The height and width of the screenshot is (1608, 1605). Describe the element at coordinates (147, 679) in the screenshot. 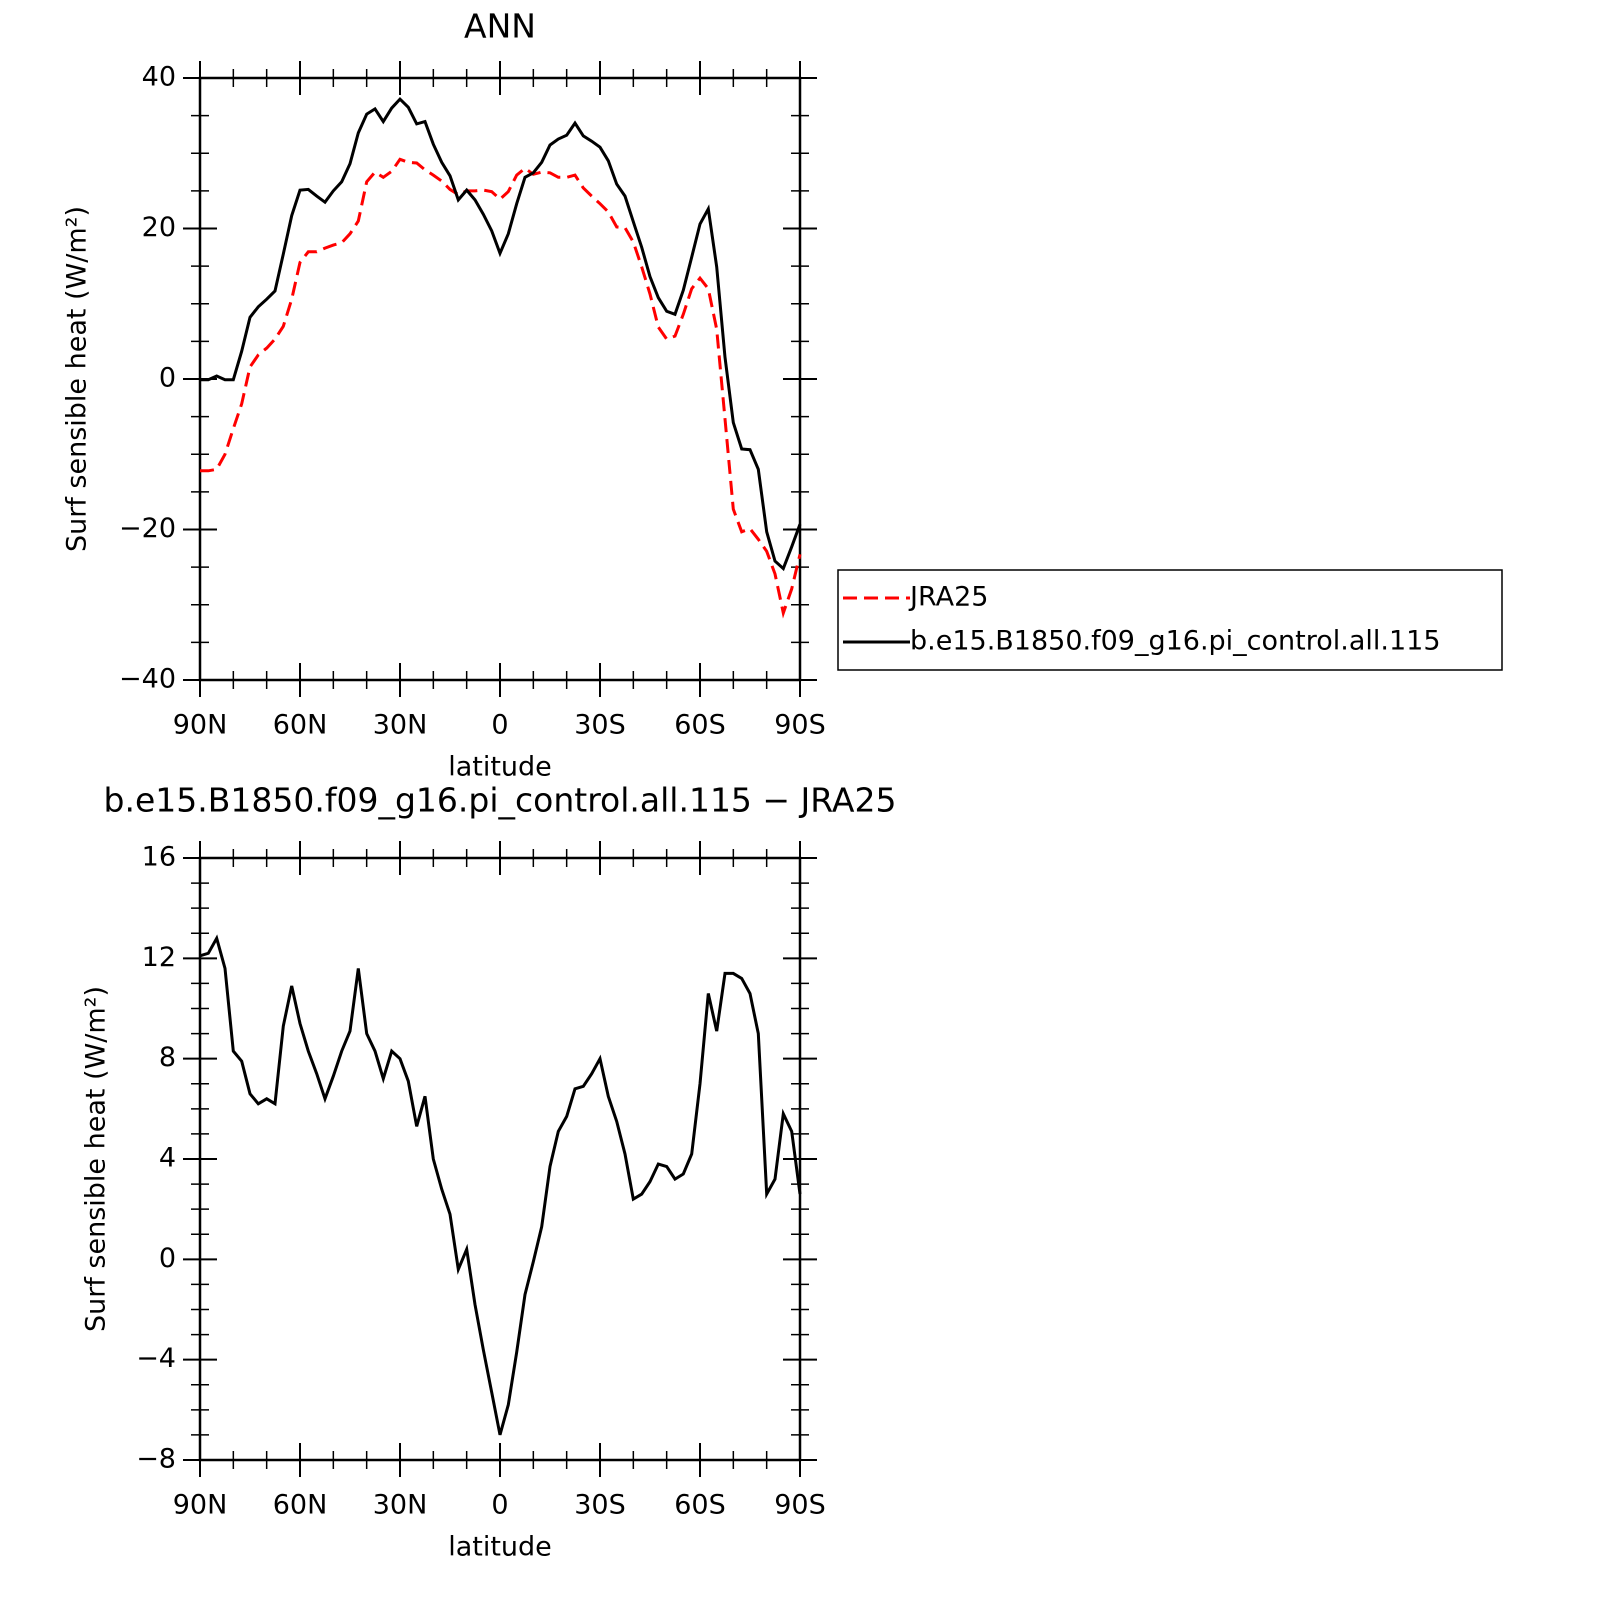

I see `y-tick-label: −40` at that location.